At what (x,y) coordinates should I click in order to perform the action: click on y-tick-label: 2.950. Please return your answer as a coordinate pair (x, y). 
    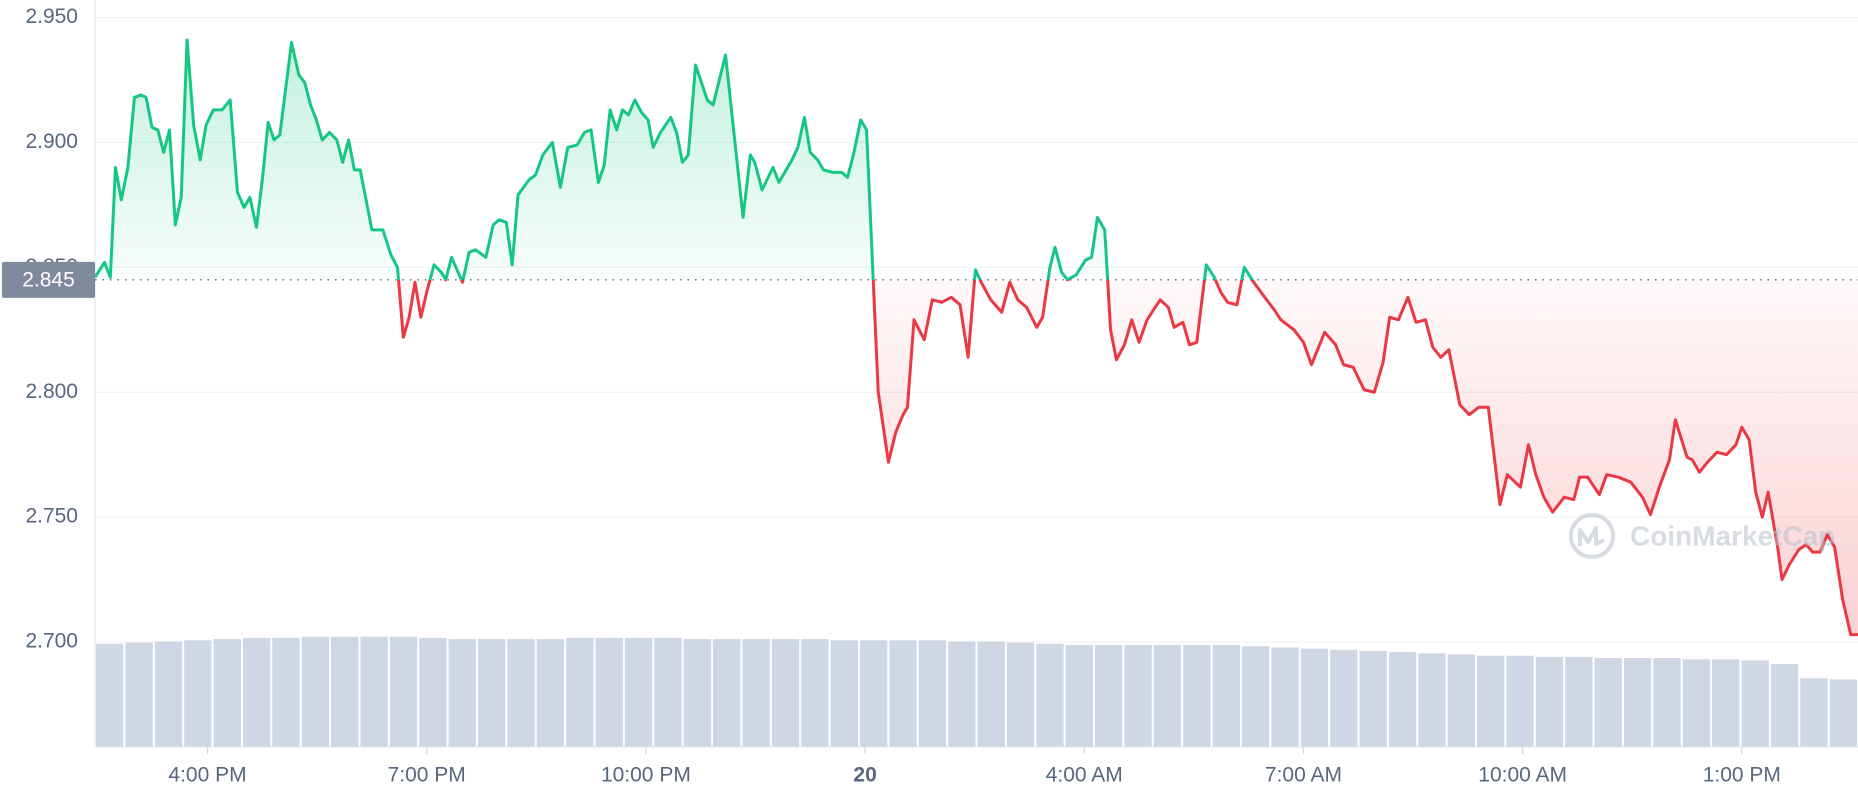
    Looking at the image, I should click on (51, 16).